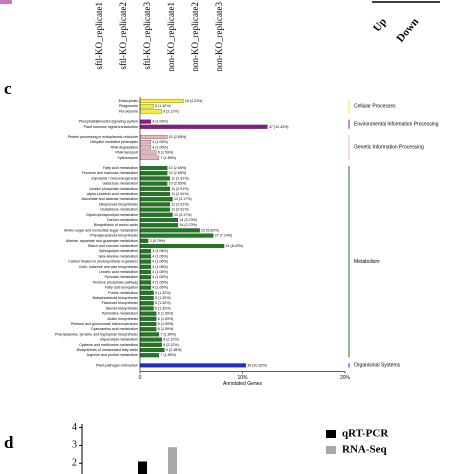 This screenshot has height=474, width=474. What do you see at coordinates (114, 236) in the screenshot?
I see `category-label: Phenylpropanoid biosynthesis` at bounding box center [114, 236].